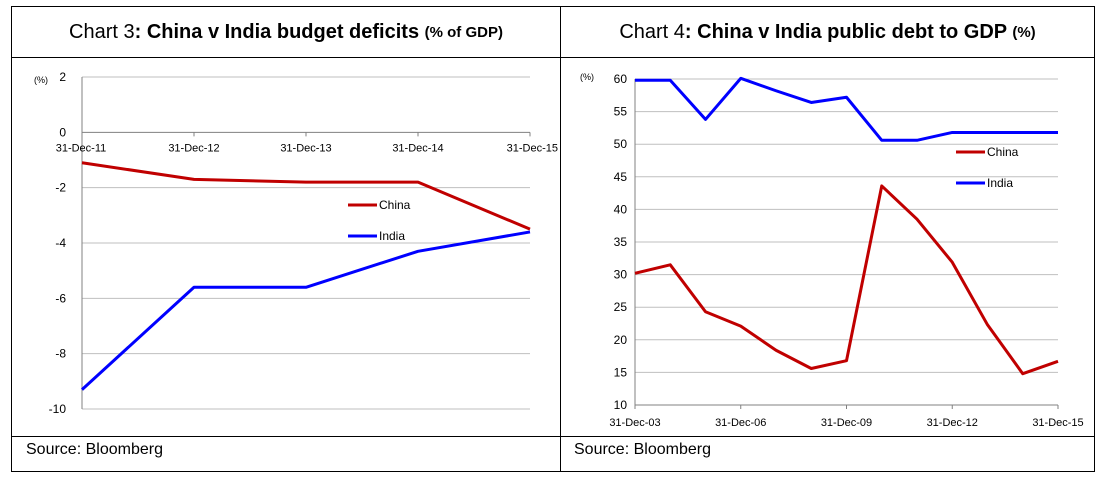 Image resolution: width=1105 pixels, height=483 pixels. I want to click on chart4-ytick-label: 15, so click(621, 372).